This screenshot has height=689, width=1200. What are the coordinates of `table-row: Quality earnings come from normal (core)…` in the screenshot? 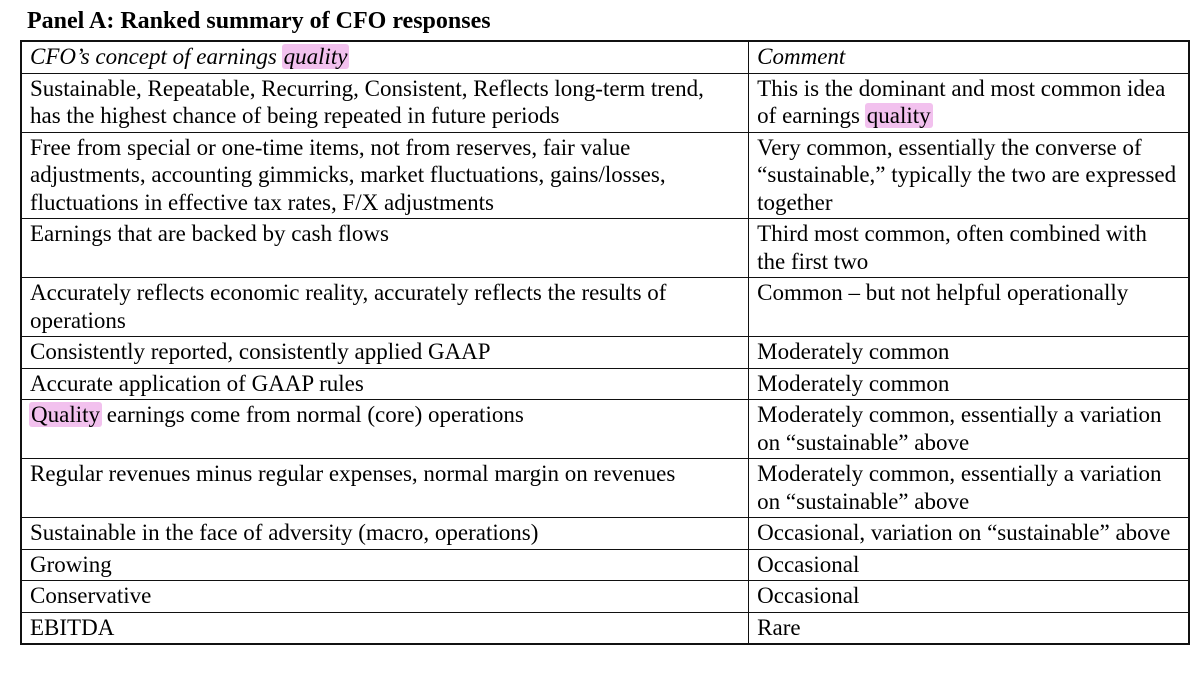 It's located at (605, 429).